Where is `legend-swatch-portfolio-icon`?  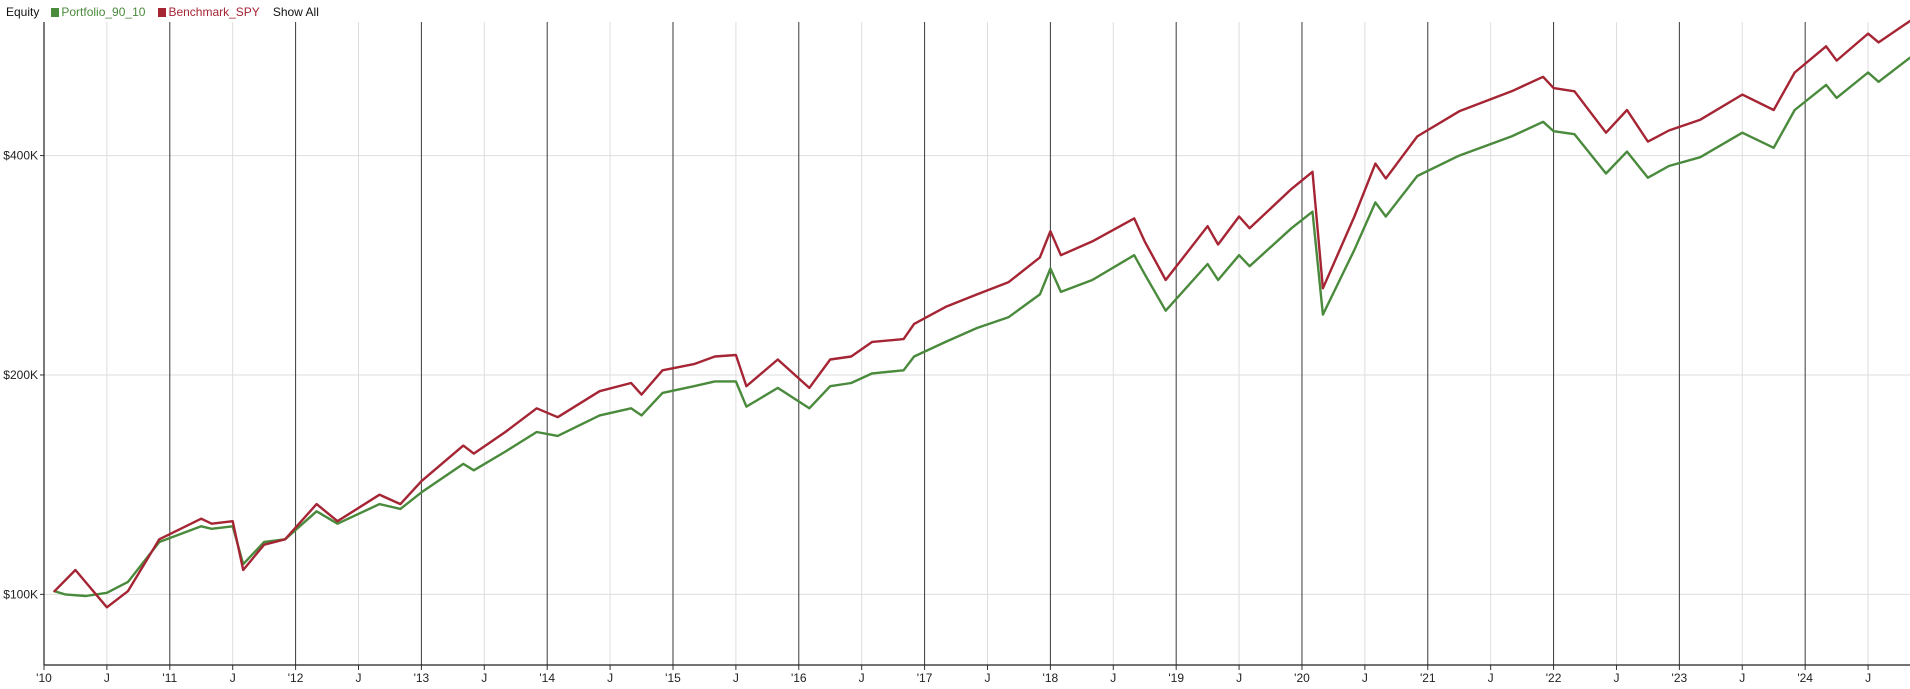
legend-swatch-portfolio-icon is located at coordinates (55, 12).